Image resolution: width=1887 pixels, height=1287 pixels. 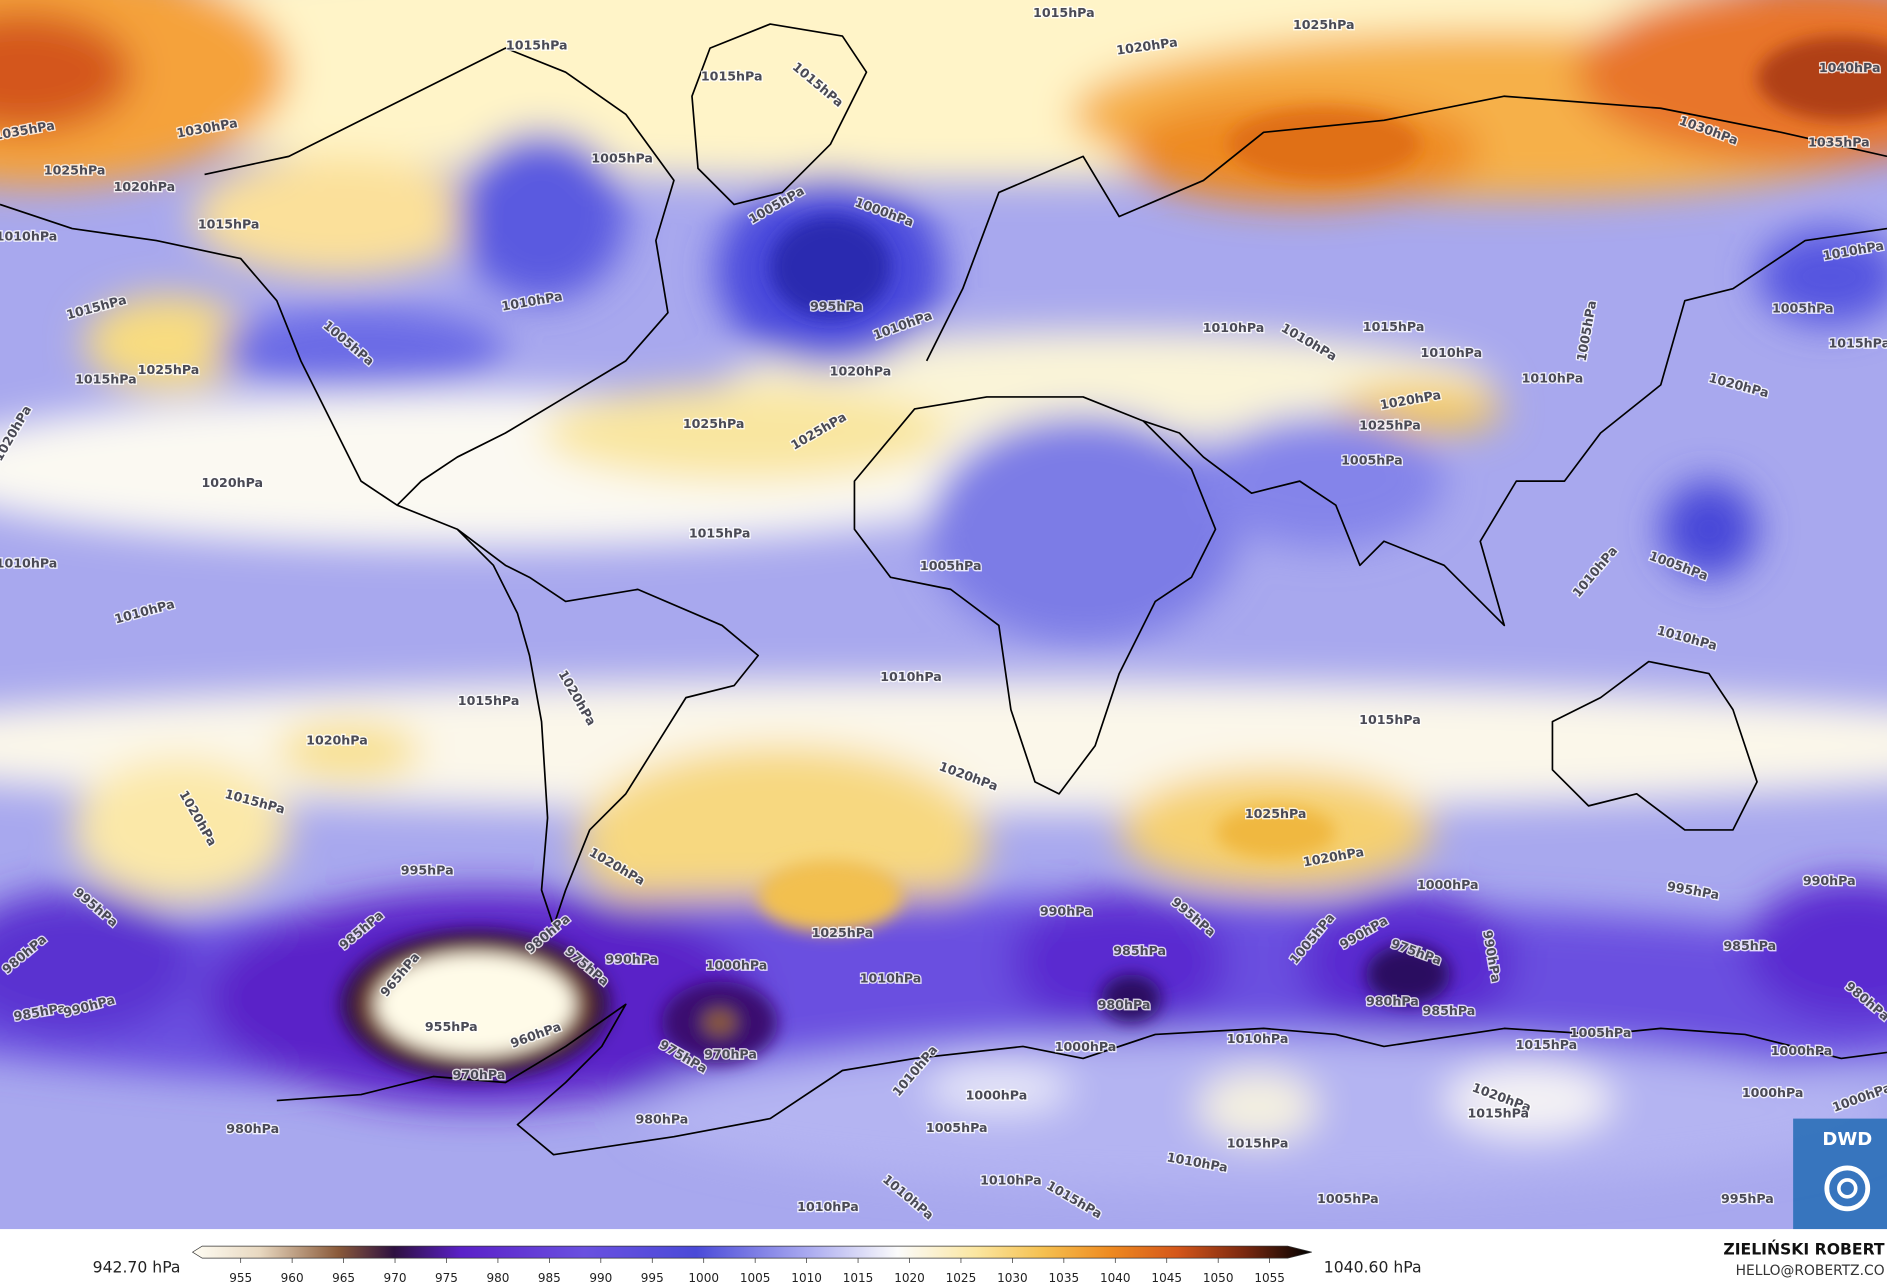 I want to click on colorbar-tick-label: 1010, so click(x=806, y=1278).